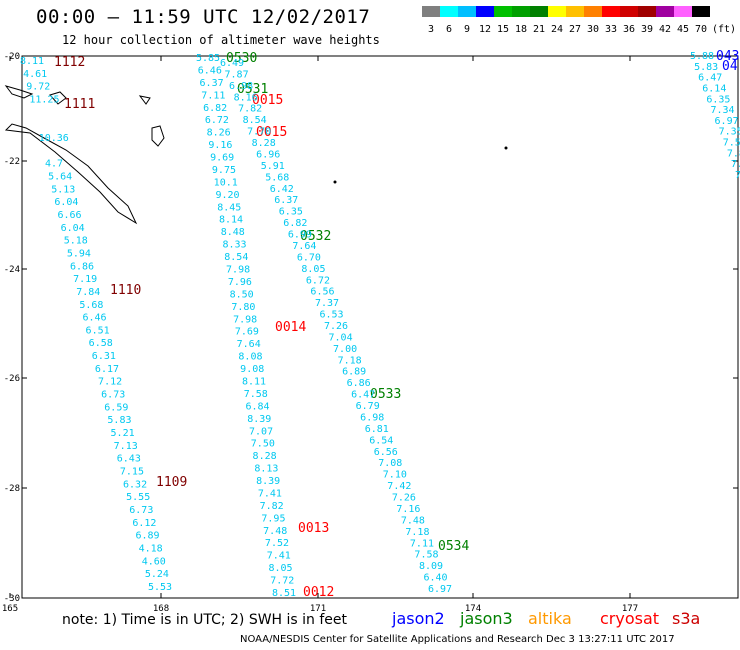 The height and width of the screenshot is (650, 740). Describe the element at coordinates (284, 593) in the screenshot. I see `wave-height-value: 8.51` at that location.